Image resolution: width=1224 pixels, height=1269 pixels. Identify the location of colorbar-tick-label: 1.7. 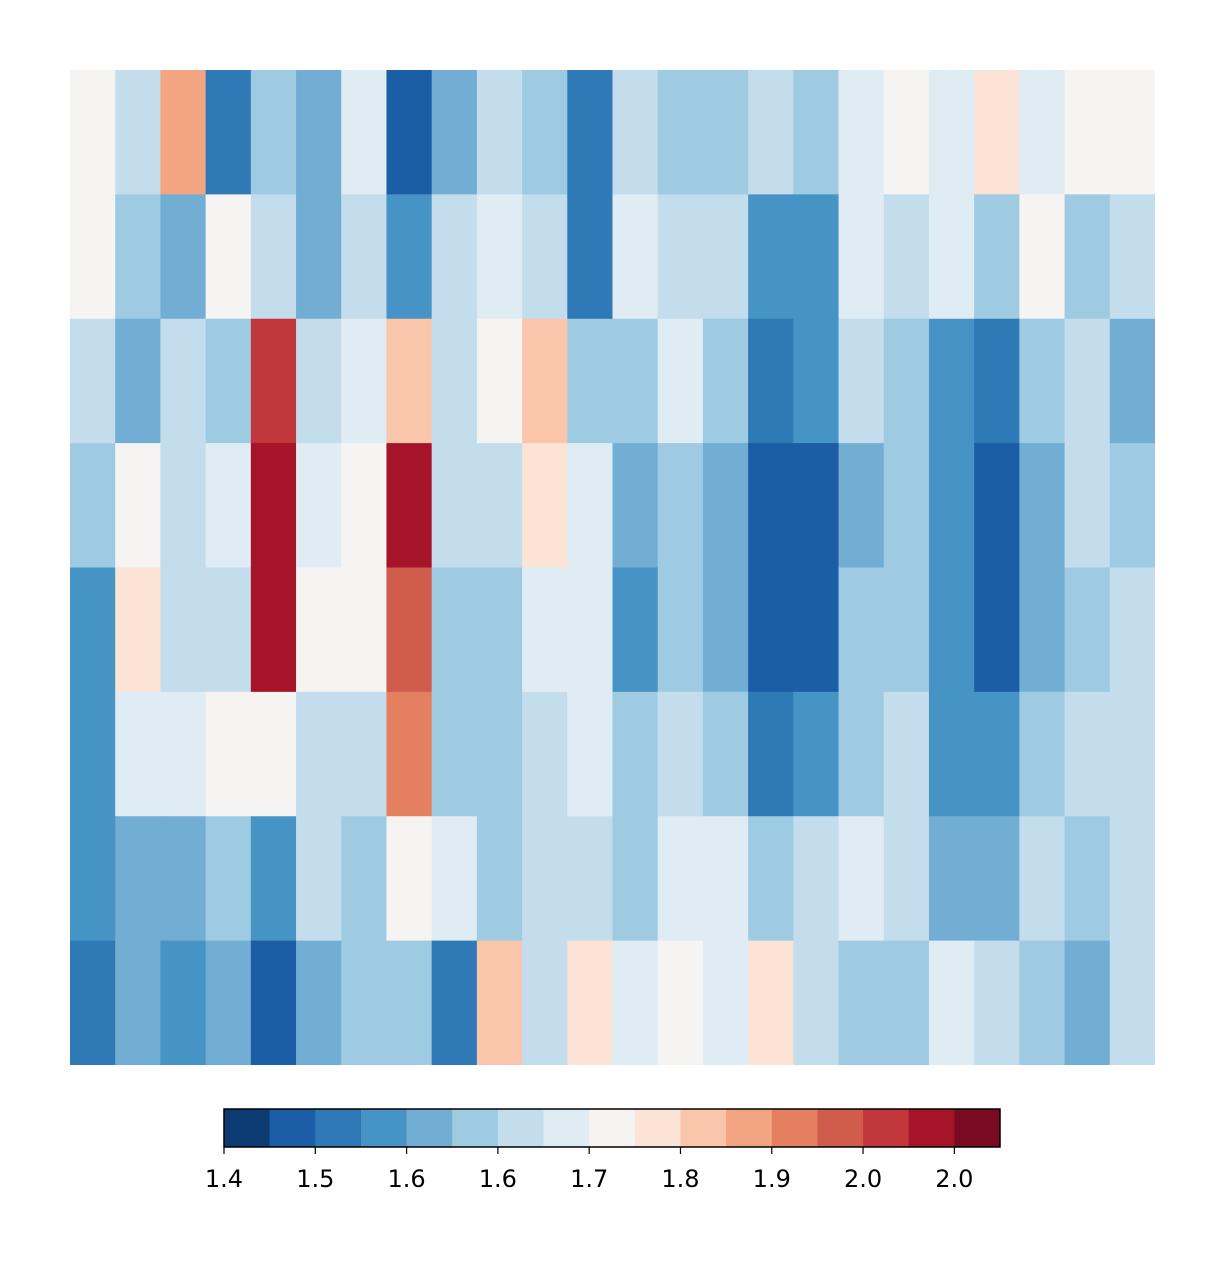
(589, 1179).